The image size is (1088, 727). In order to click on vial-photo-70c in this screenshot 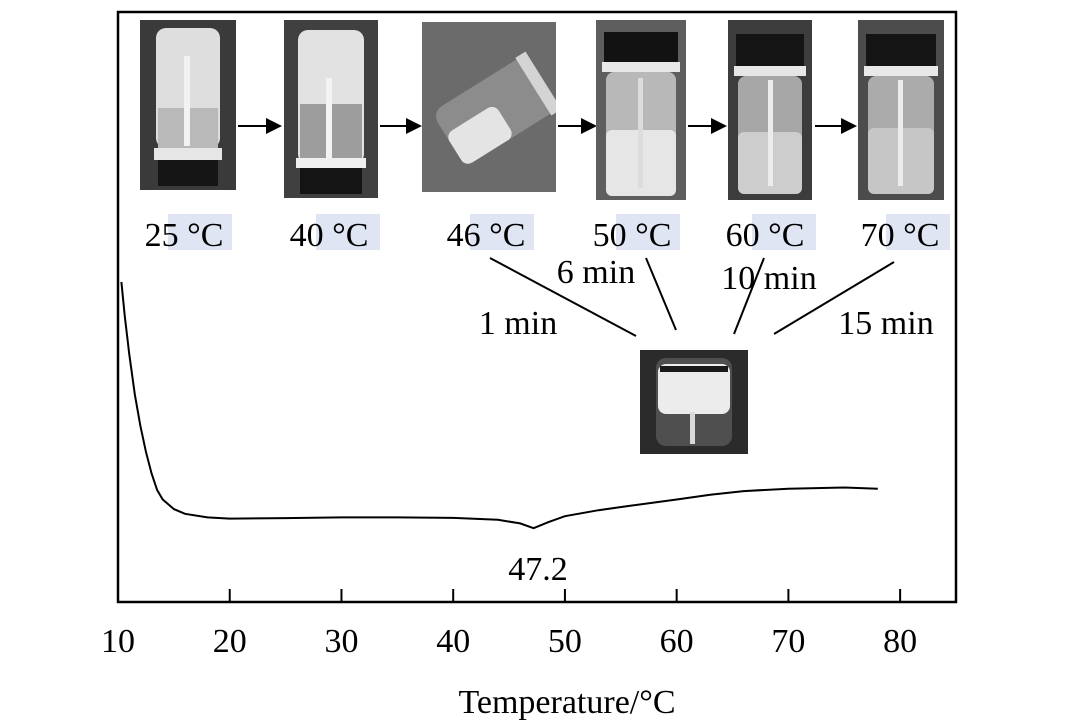, I will do `click(901, 110)`.